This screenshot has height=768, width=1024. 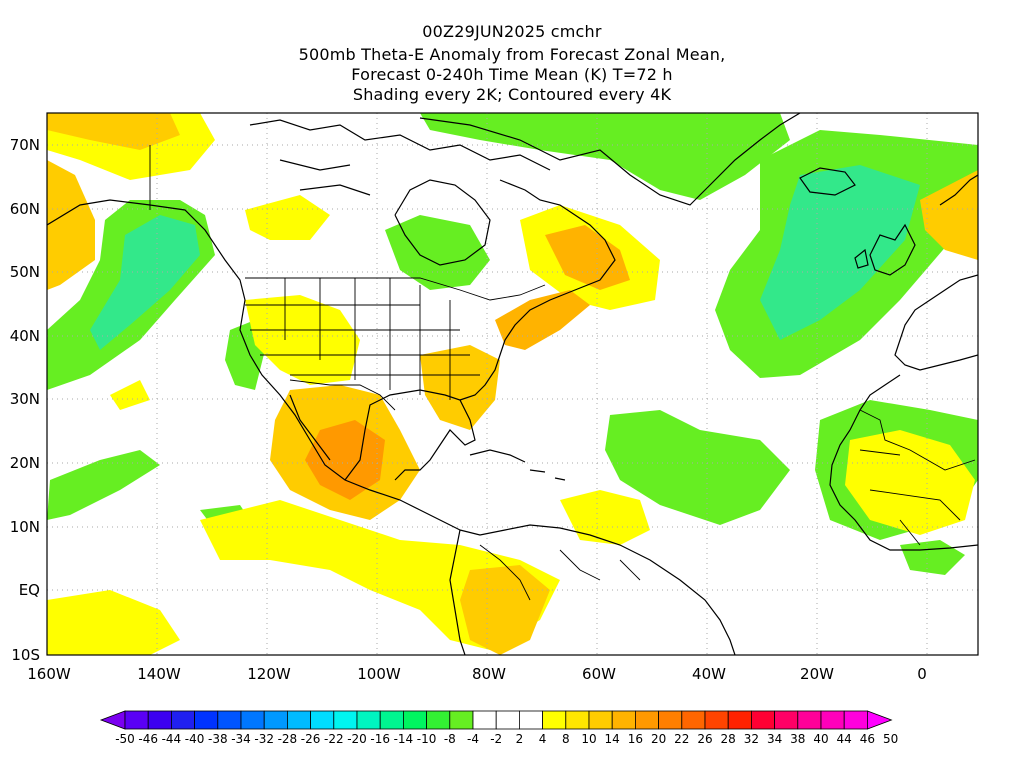 What do you see at coordinates (113, 131) in the screenshot?
I see `shade-alaska-core` at bounding box center [113, 131].